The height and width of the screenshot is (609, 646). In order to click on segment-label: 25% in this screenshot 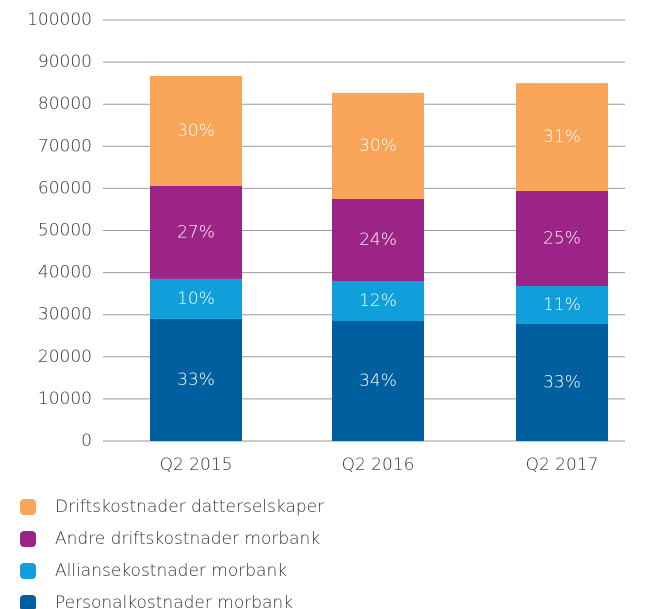, I will do `click(562, 238)`.